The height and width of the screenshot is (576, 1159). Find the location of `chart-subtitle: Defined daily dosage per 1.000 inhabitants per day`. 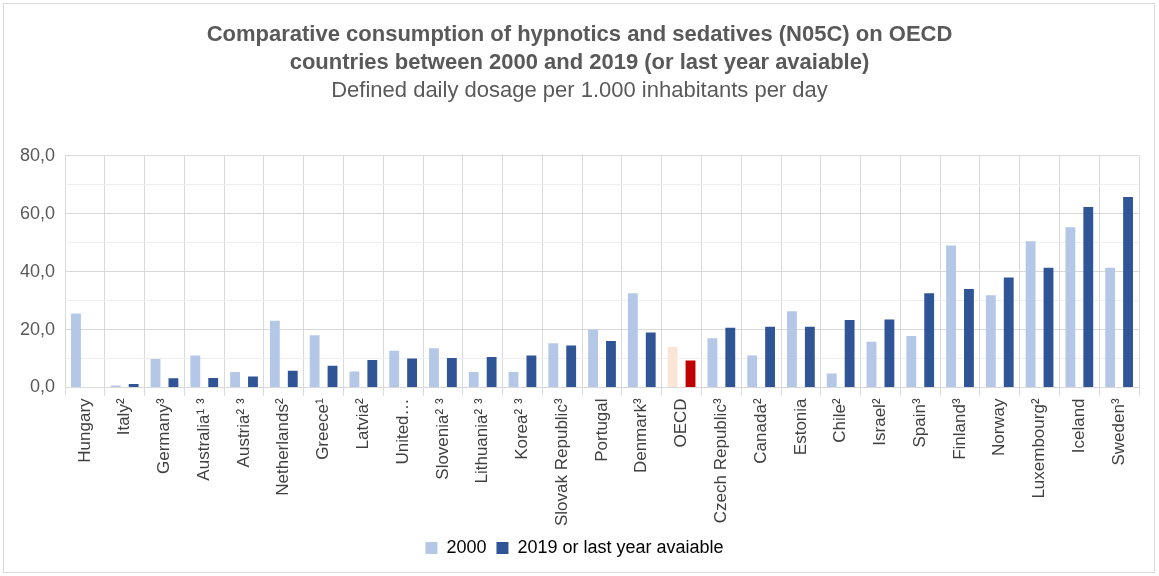

chart-subtitle: Defined daily dosage per 1.000 inhabitants per day is located at coordinates (579, 90).